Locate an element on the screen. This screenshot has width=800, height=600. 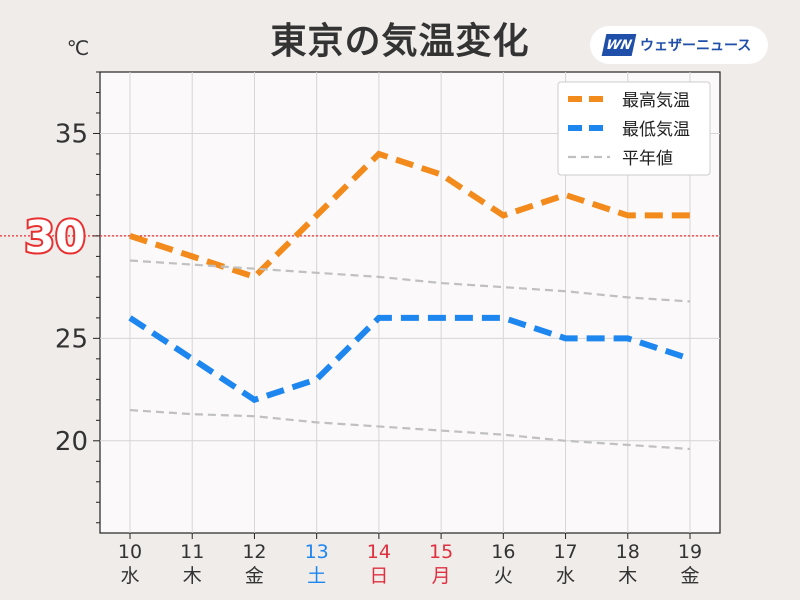
x-weekday-label: 月 is located at coordinates (441, 576).